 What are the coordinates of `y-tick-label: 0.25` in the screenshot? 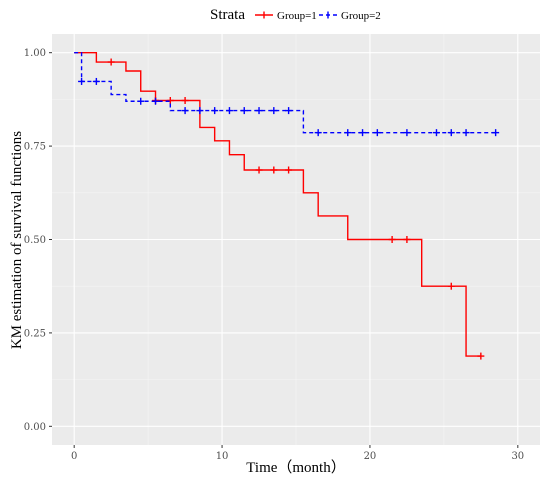 It's located at (35, 333).